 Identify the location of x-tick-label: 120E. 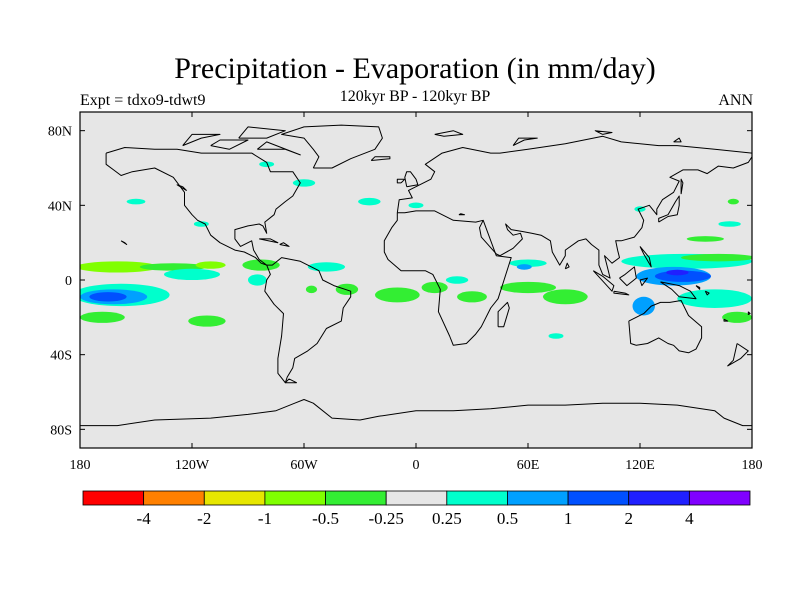
(640, 465).